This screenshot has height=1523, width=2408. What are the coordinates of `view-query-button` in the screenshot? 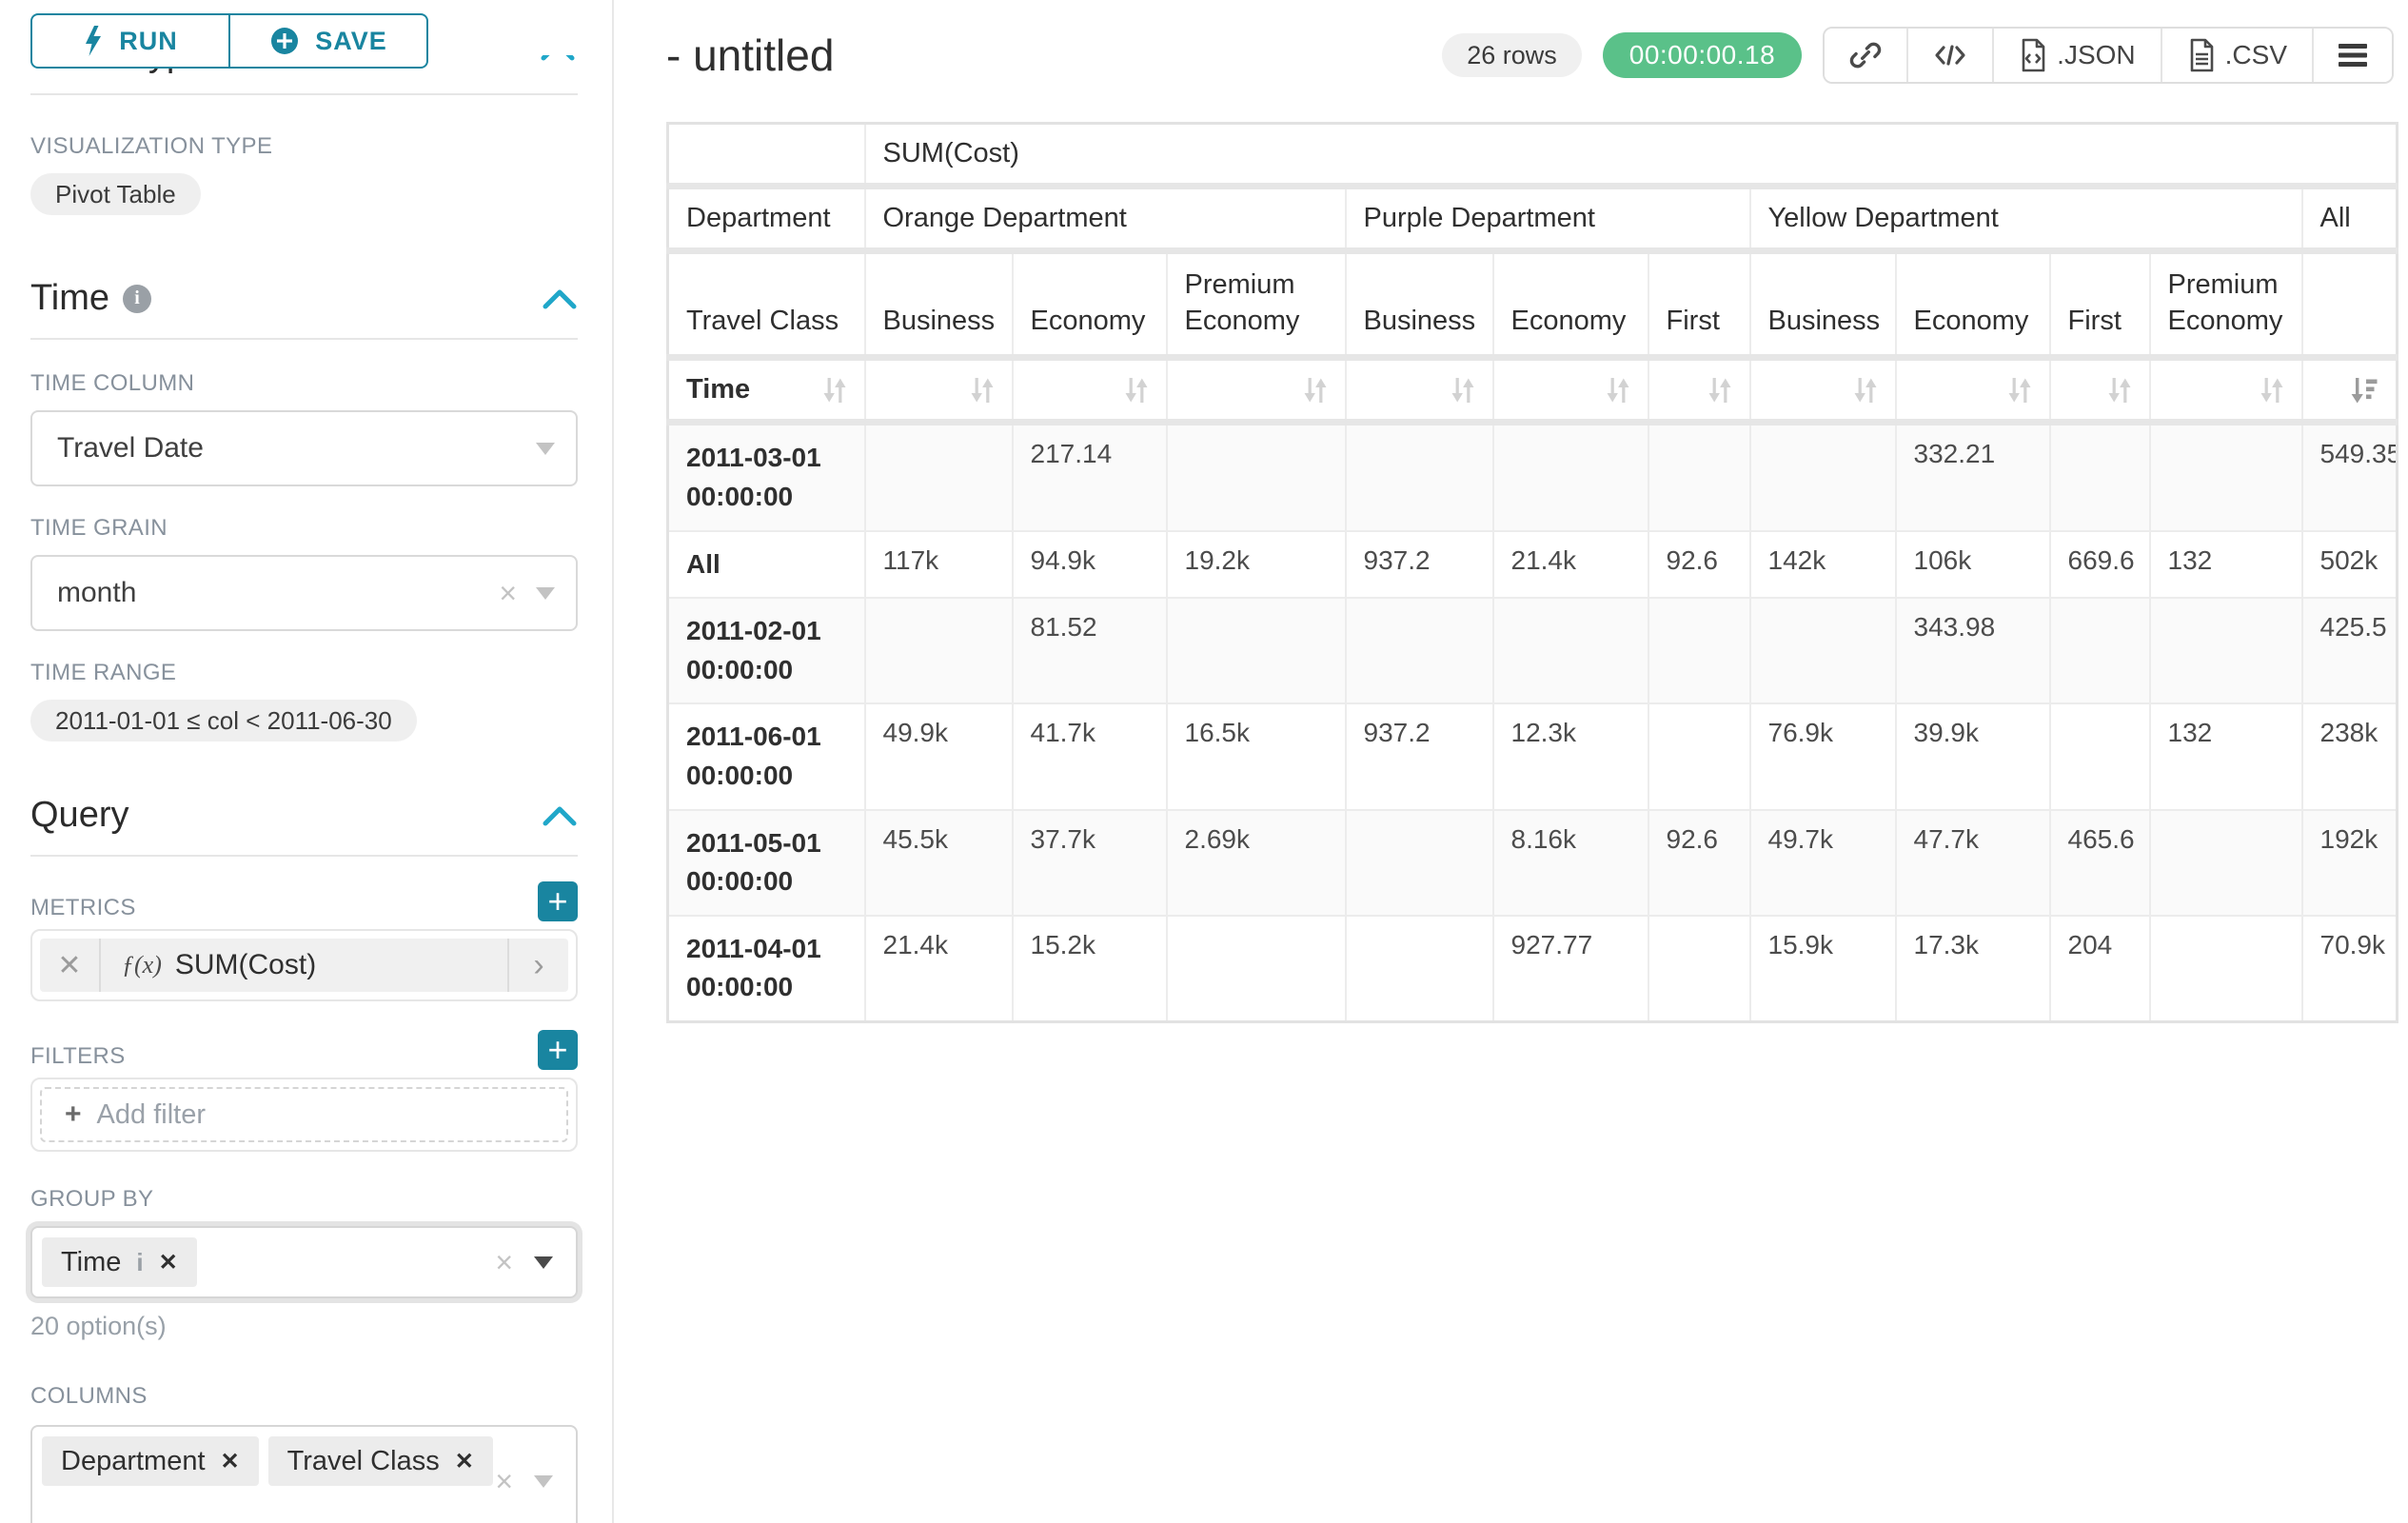 It's located at (1951, 56).